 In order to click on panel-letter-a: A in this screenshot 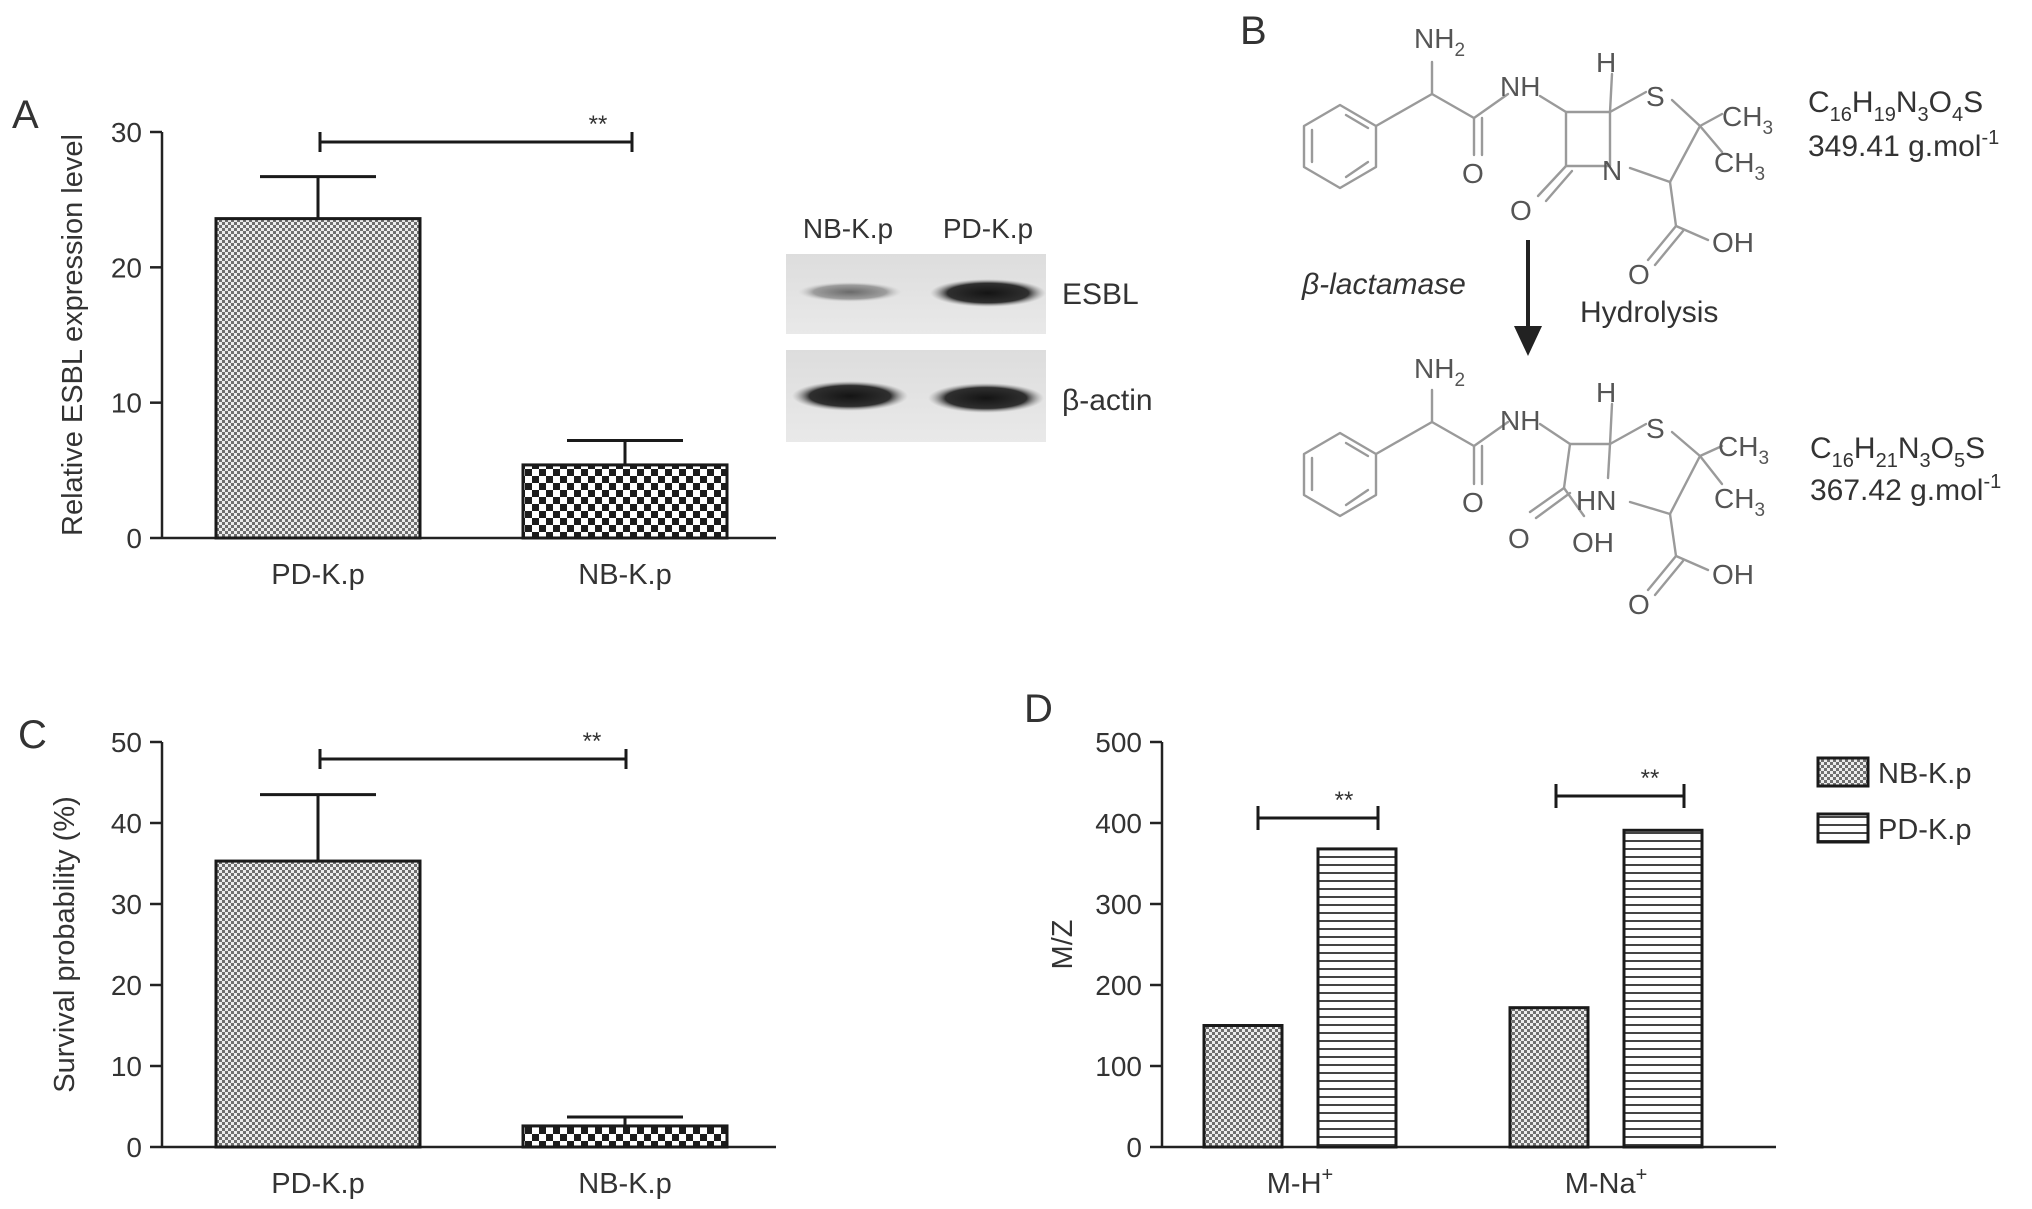, I will do `click(25, 115)`.